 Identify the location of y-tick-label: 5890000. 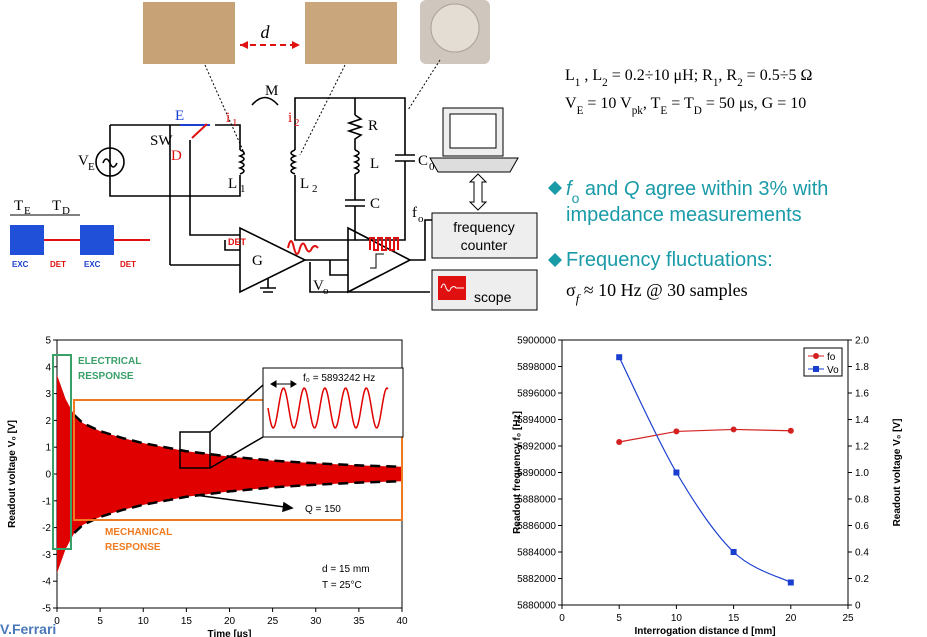
(536, 473).